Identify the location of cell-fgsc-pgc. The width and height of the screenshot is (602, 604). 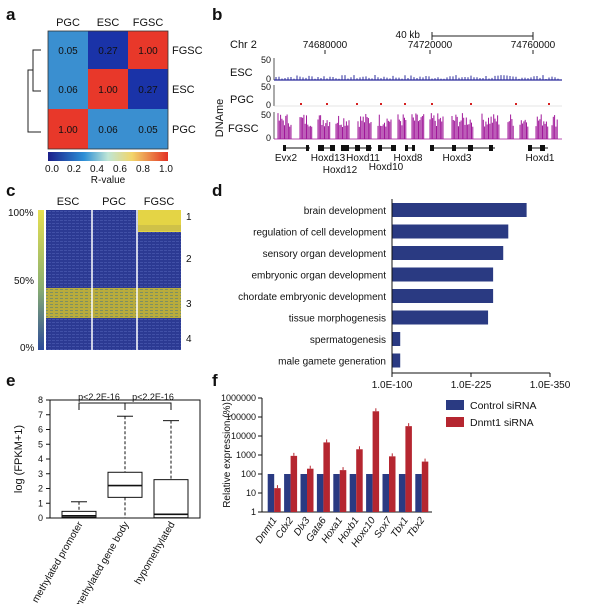
(68, 50).